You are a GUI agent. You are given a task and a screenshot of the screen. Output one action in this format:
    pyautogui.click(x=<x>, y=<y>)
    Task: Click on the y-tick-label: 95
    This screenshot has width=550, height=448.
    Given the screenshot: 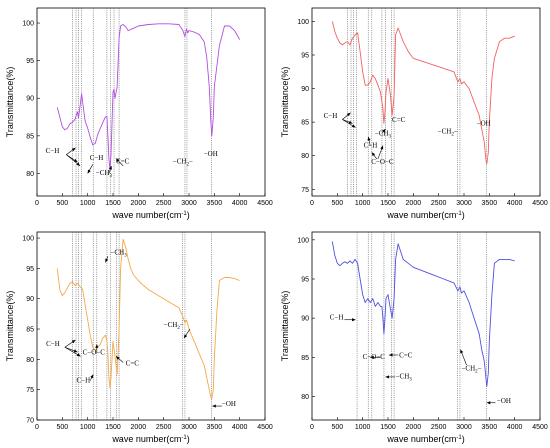 What is the action you would take?
    pyautogui.click(x=305, y=280)
    